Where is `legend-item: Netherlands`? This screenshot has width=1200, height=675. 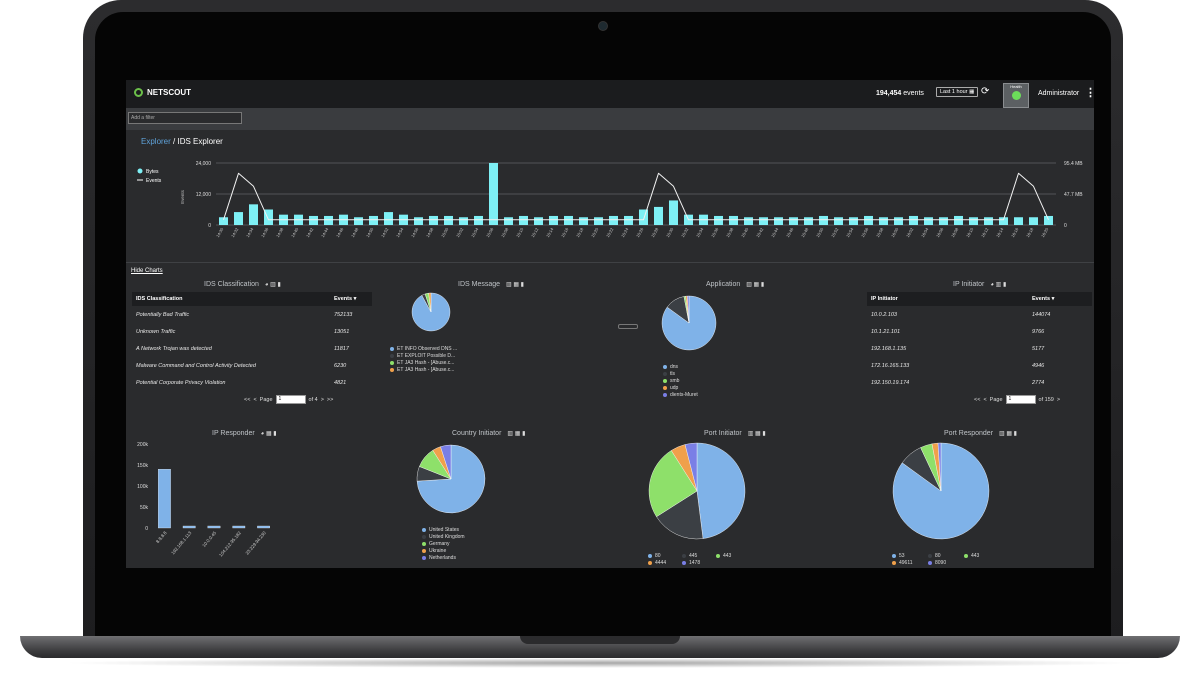
legend-item: Netherlands is located at coordinates (443, 557).